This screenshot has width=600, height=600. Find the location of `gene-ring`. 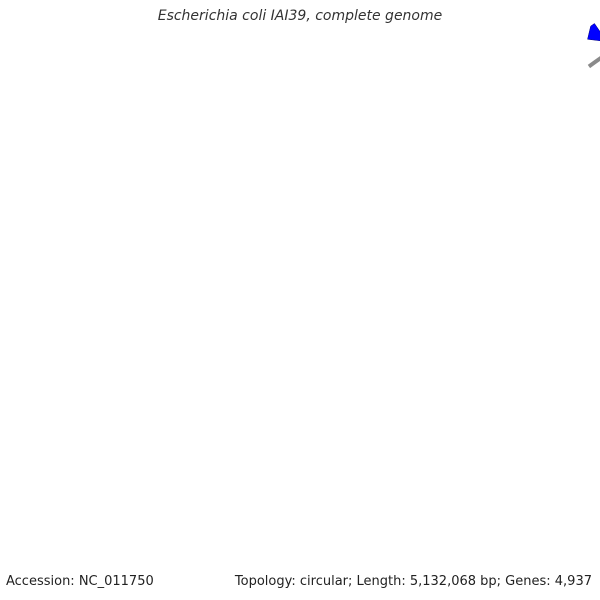

gene-ring is located at coordinates (593, 46).